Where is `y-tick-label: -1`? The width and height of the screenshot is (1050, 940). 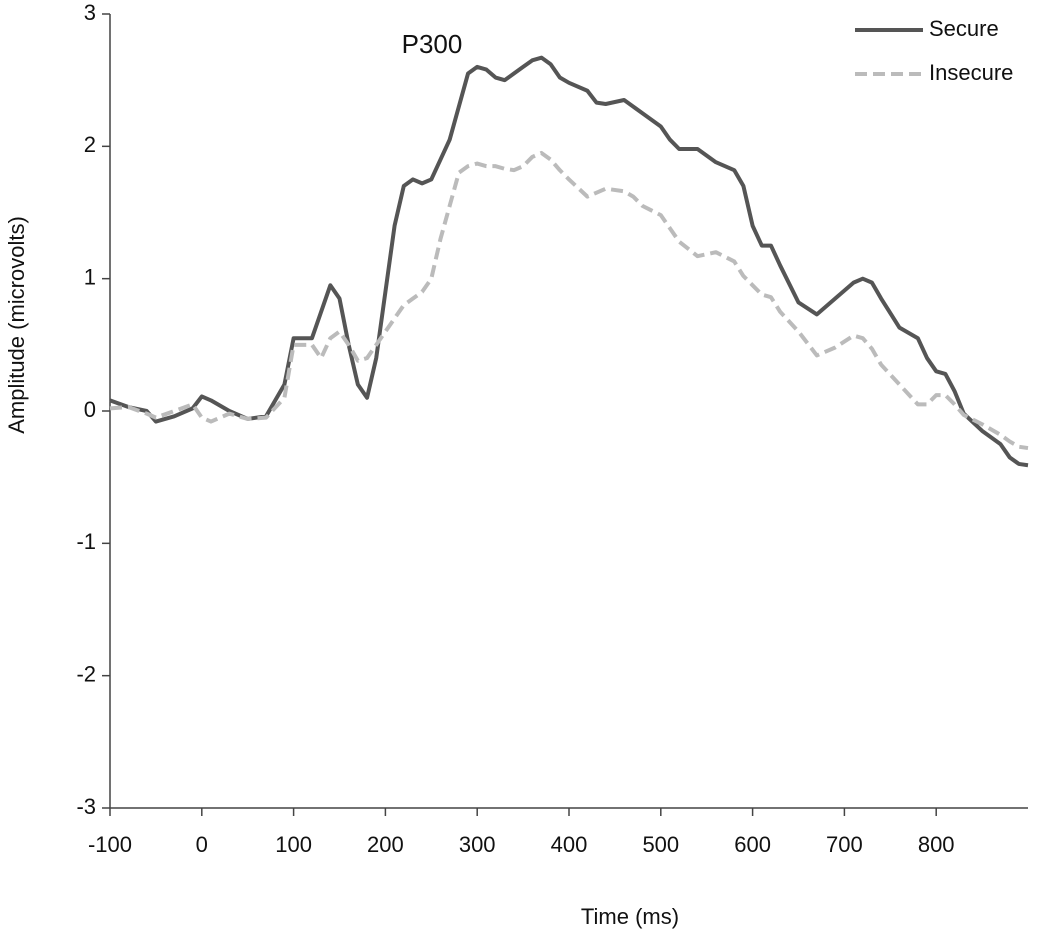 y-tick-label: -1 is located at coordinates (86, 541).